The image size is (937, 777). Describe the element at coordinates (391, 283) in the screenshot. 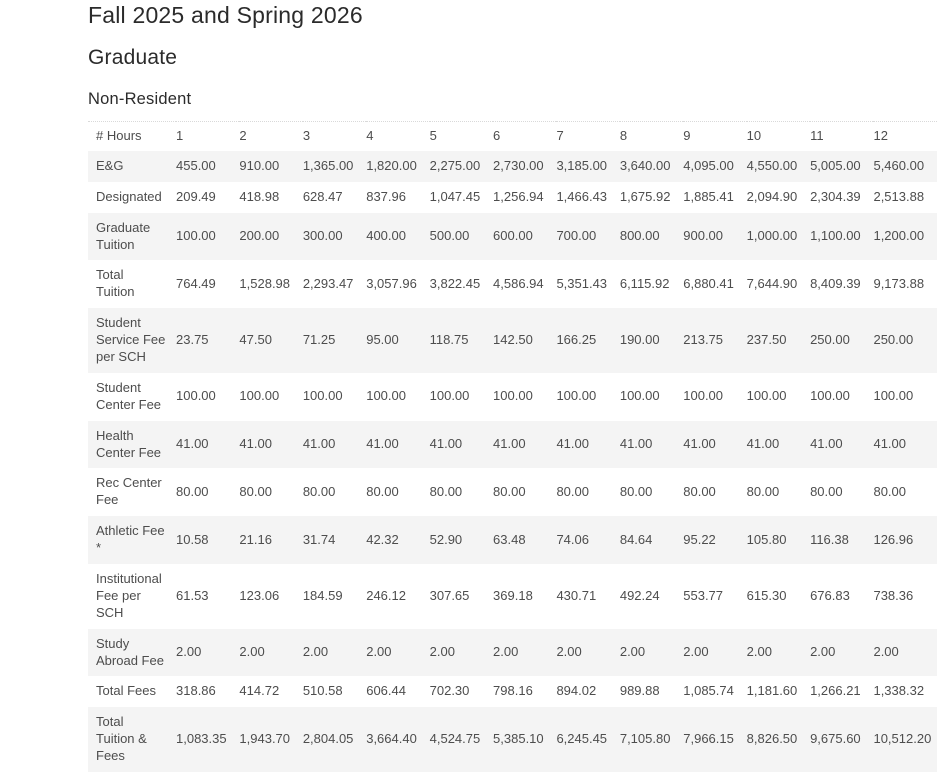

I see `cell-value: 3,057.96` at that location.